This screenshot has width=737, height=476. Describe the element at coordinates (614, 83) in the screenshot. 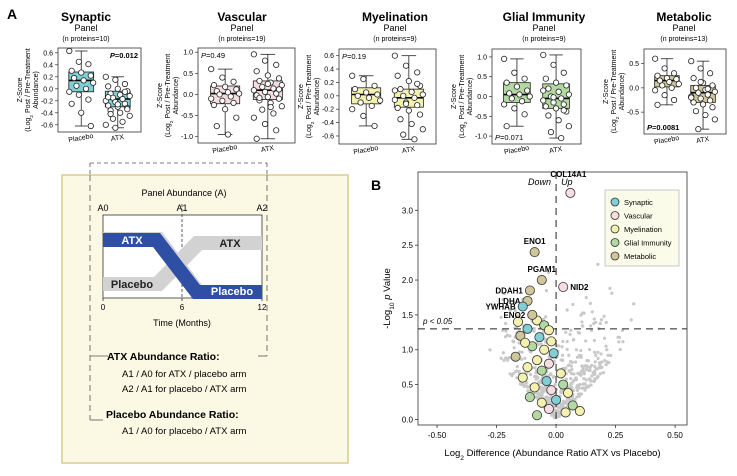

I see `label-part: Post / Pre-Treatment` at that location.